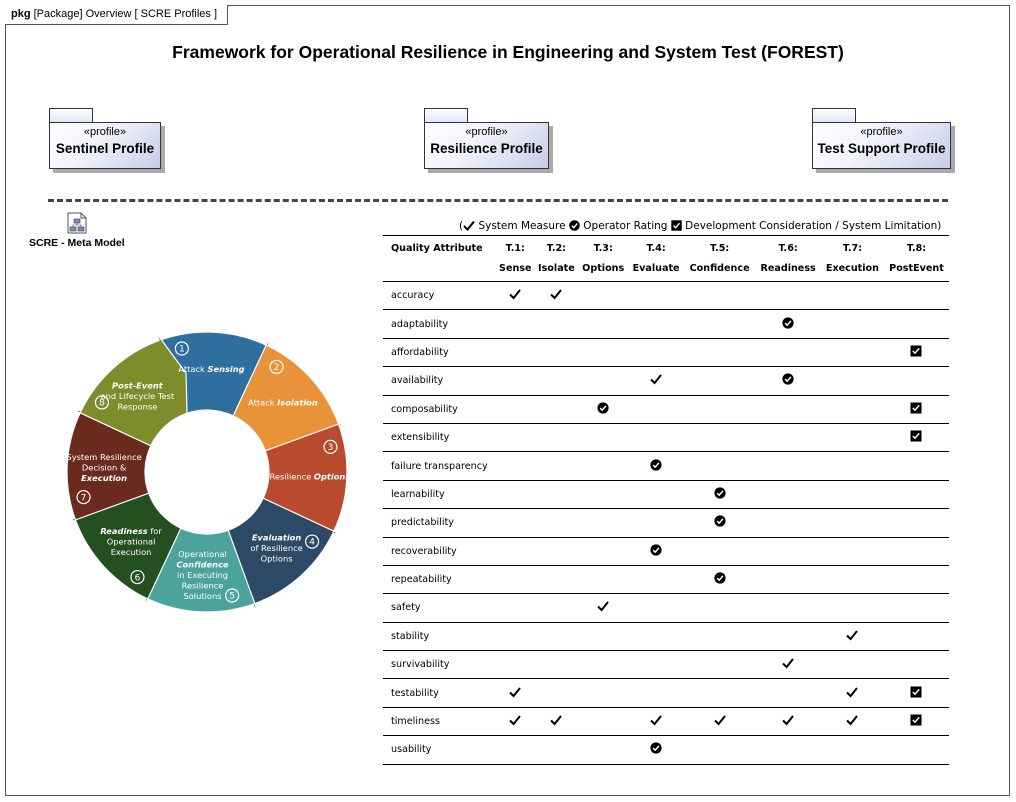 The height and width of the screenshot is (802, 1016). What do you see at coordinates (202, 554) in the screenshot?
I see `step-label: Operational` at bounding box center [202, 554].